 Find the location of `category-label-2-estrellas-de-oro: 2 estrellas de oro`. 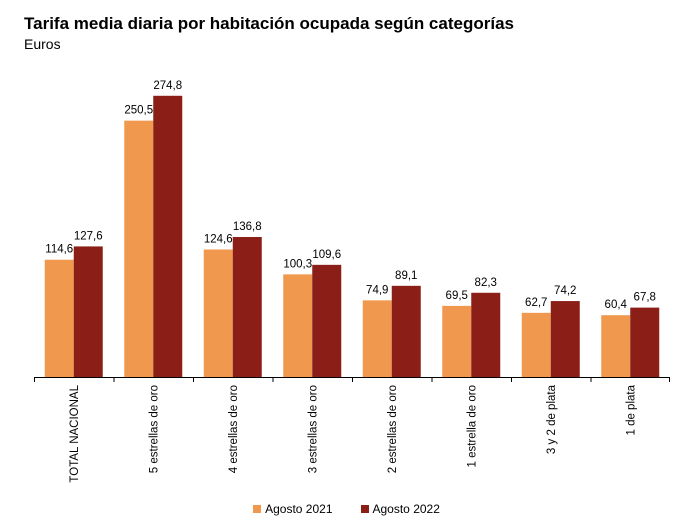

category-label-2-estrellas-de-oro: 2 estrellas de oro is located at coordinates (393, 429).